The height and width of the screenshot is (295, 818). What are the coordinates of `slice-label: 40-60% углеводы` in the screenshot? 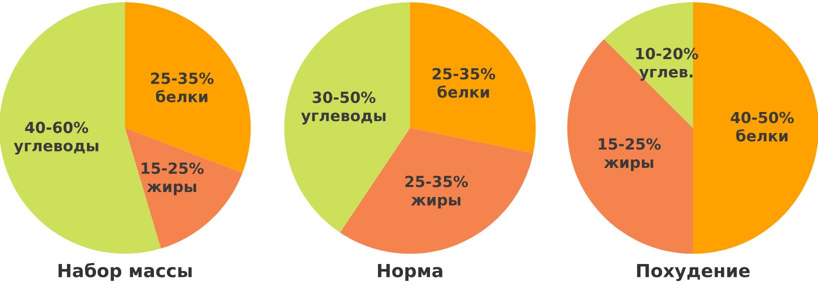 It's located at (56, 138).